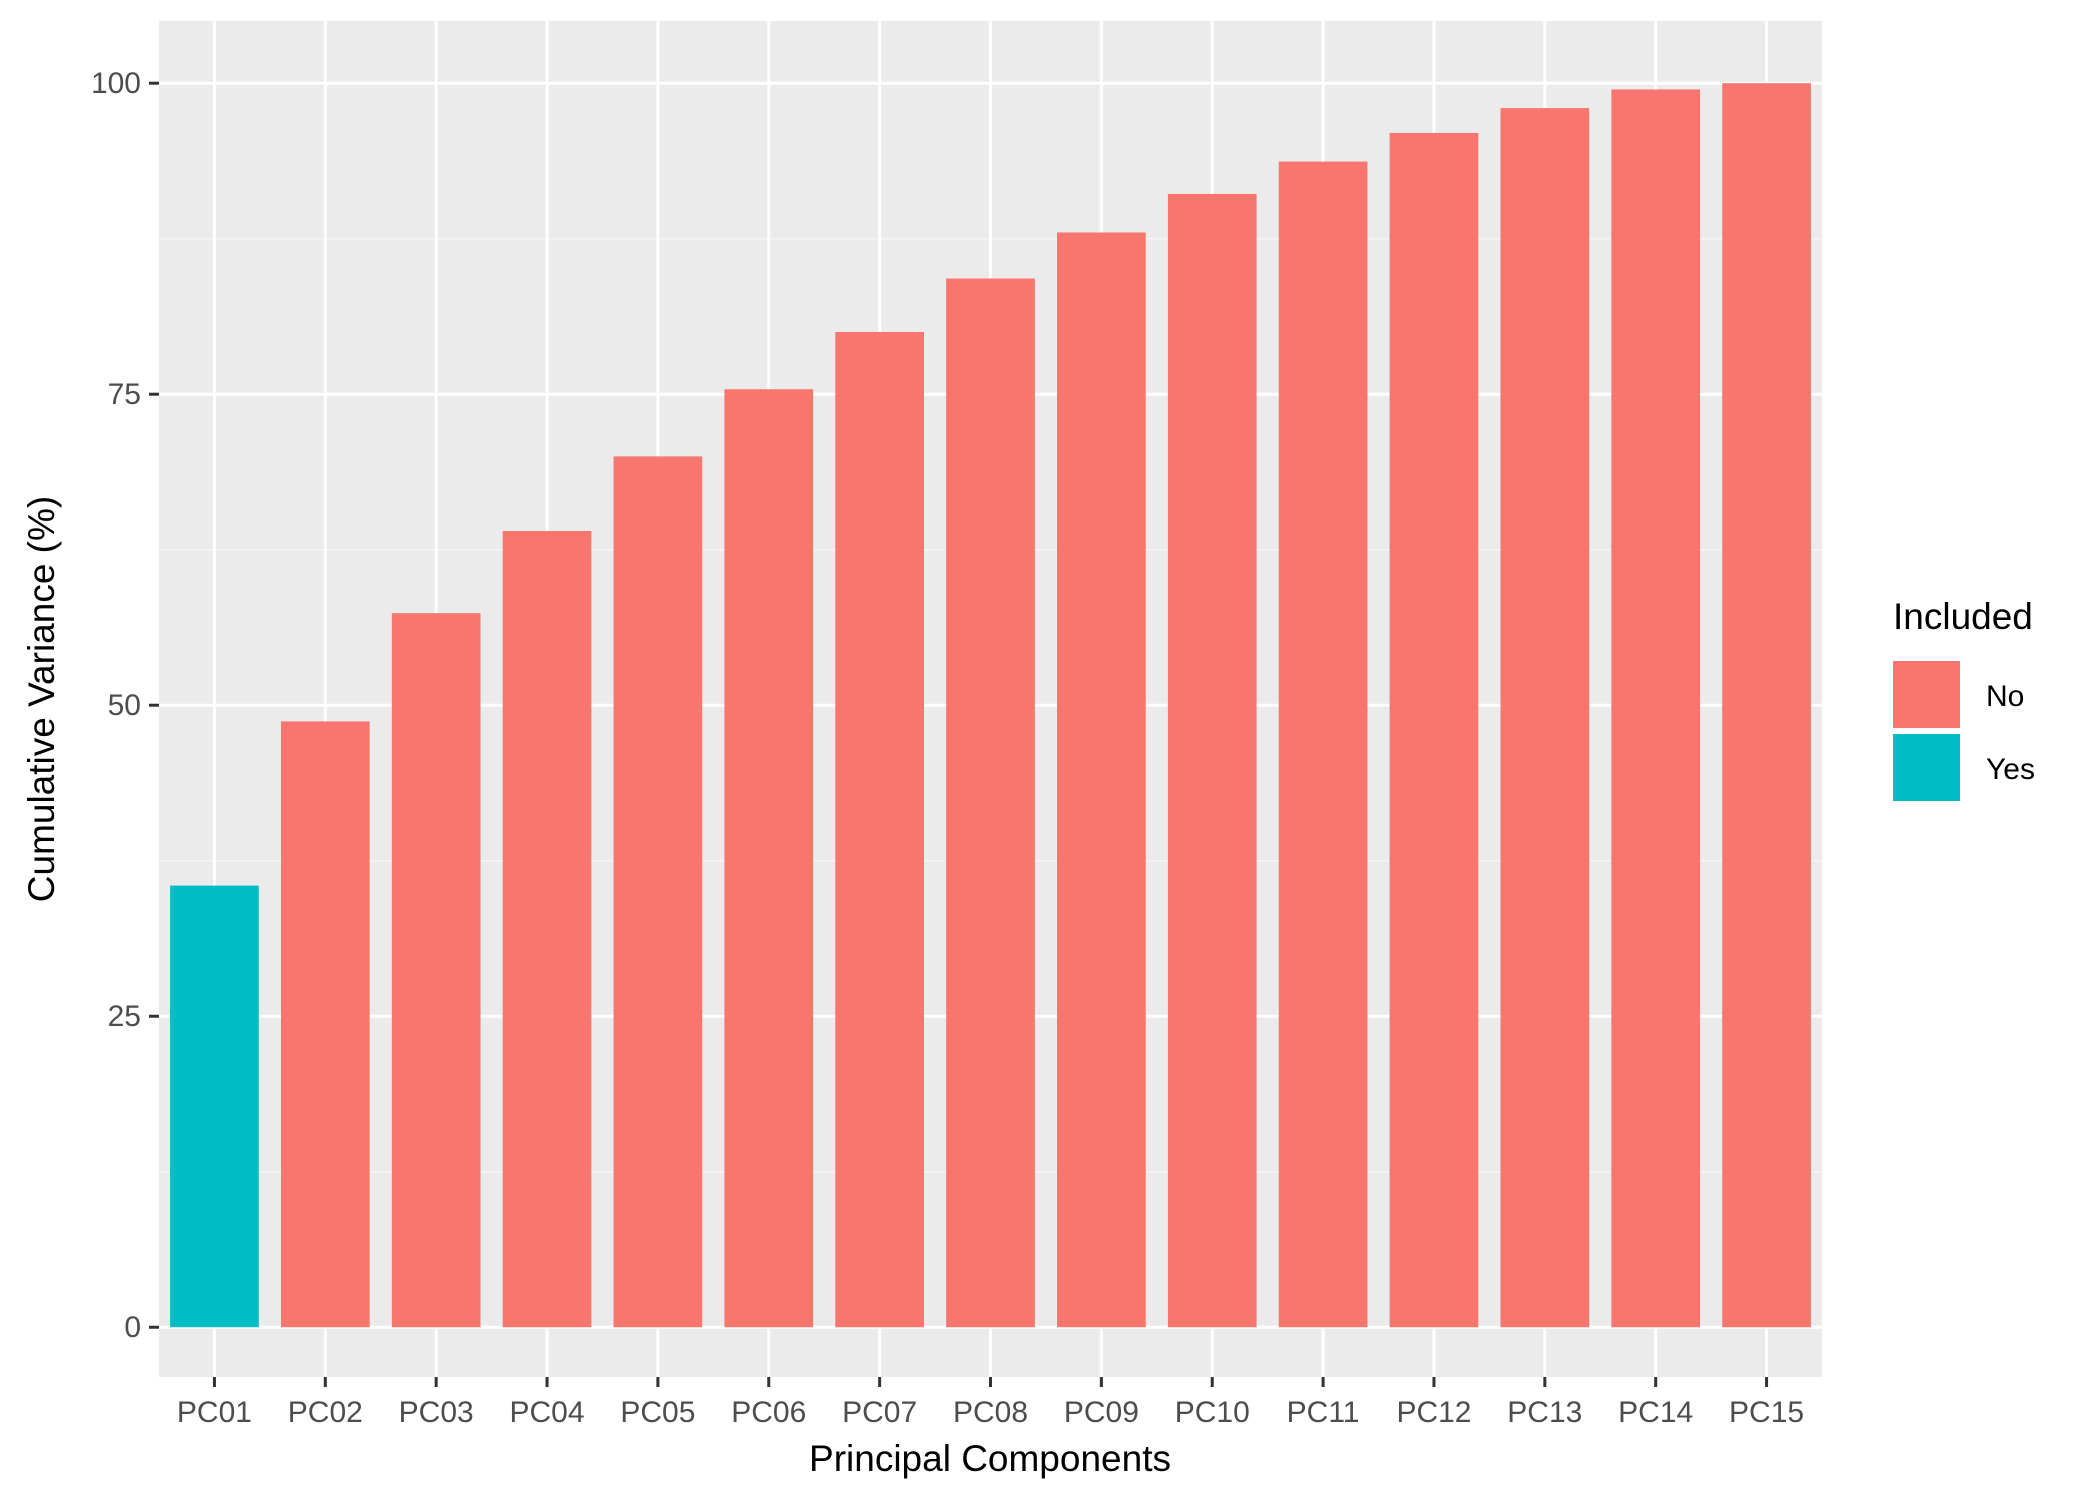 The height and width of the screenshot is (1499, 2100). Describe the element at coordinates (990, 1412) in the screenshot. I see `x-tick-label: PC08` at that location.